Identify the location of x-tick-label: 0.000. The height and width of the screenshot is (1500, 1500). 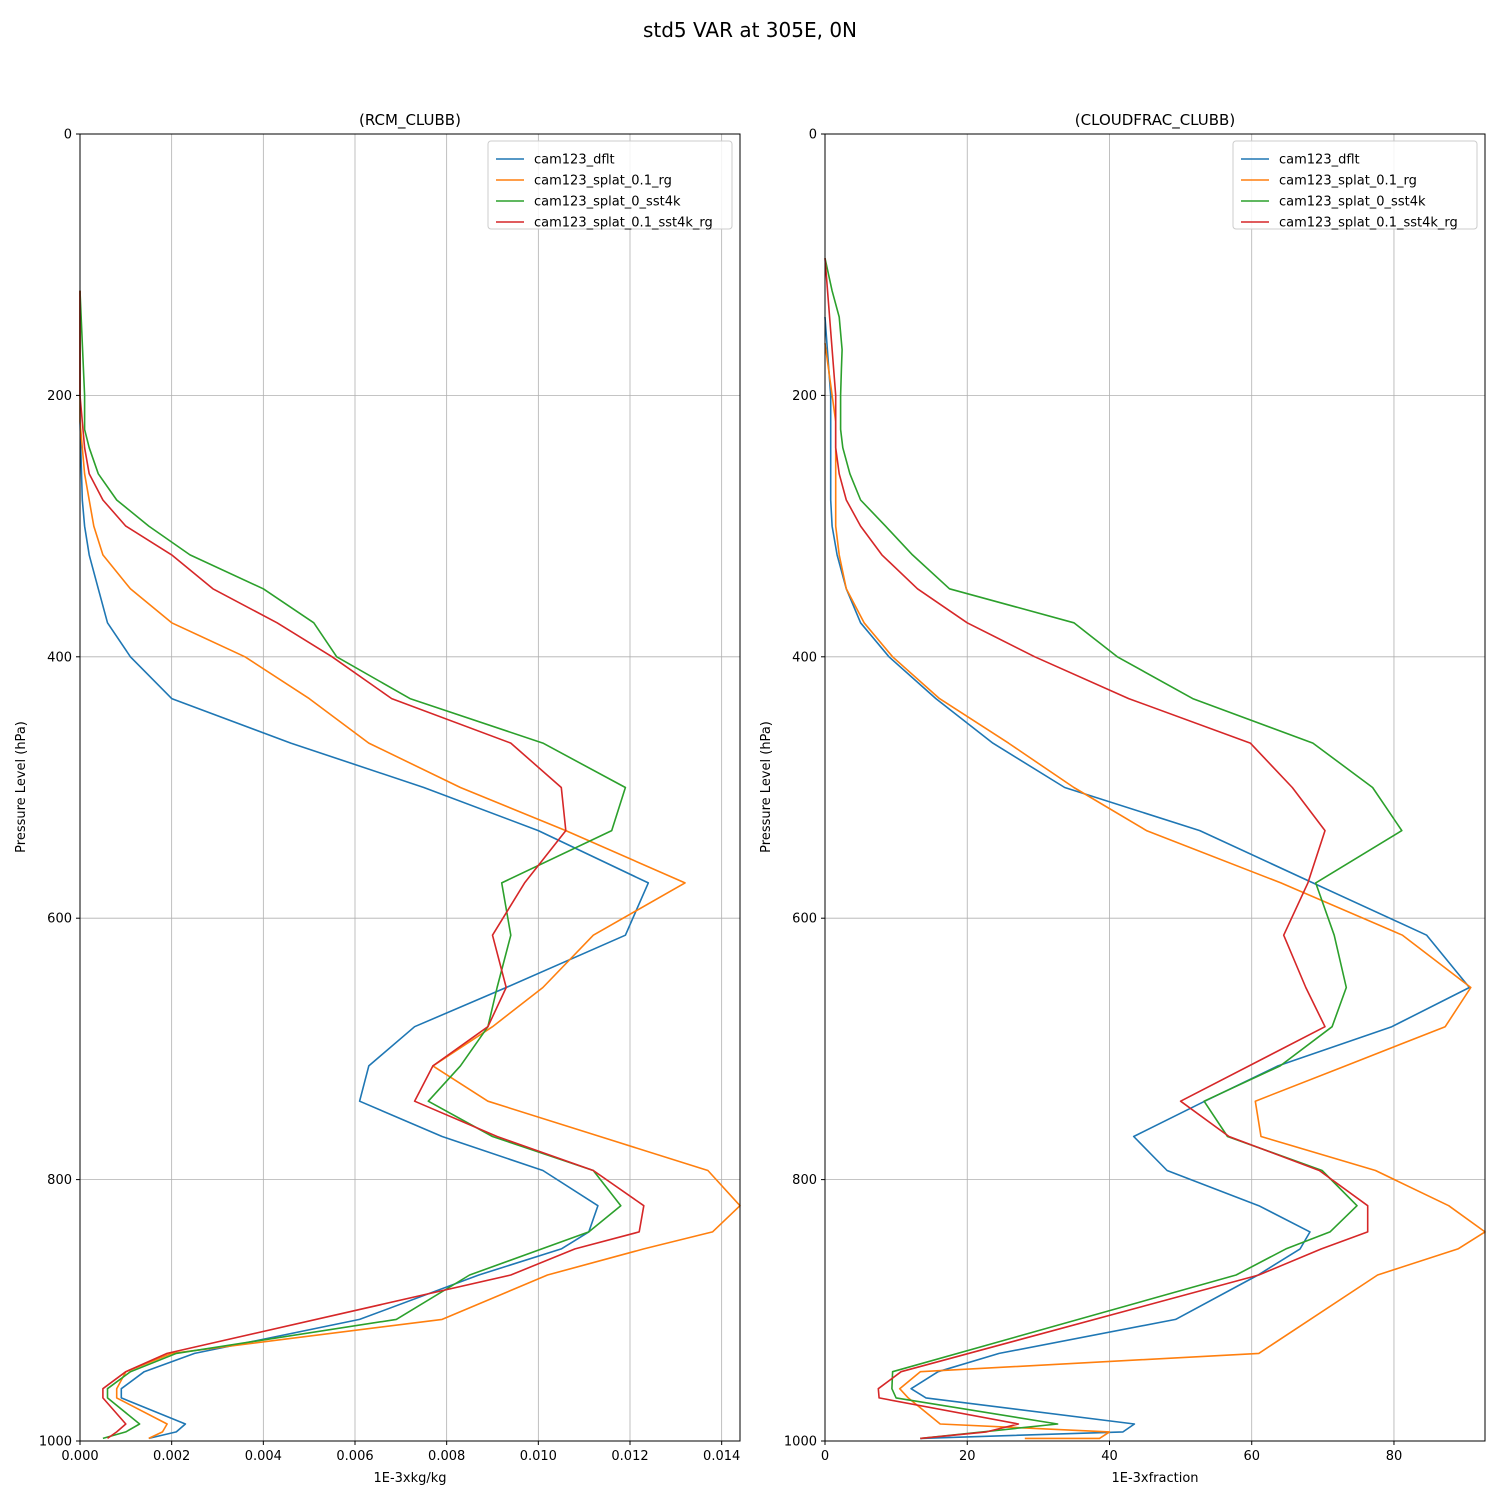
(79, 1456).